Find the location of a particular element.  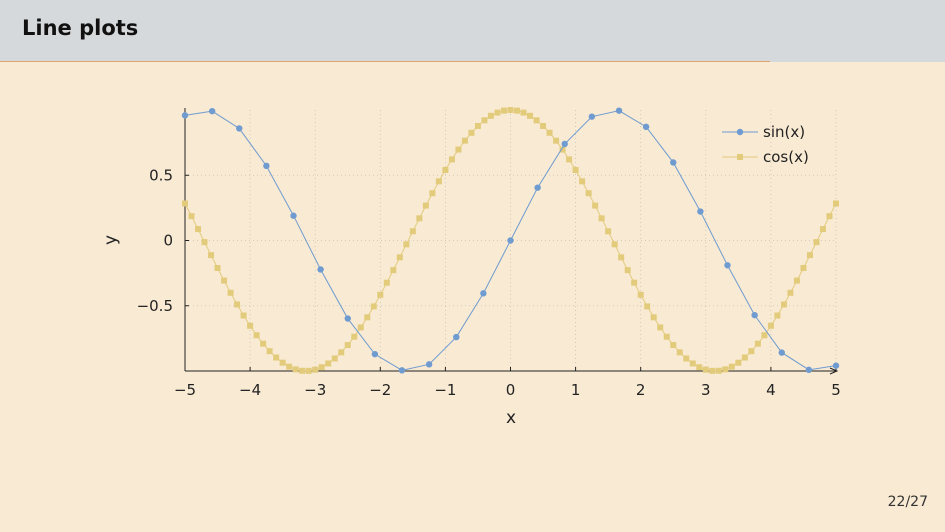

y-axis-label: y is located at coordinates (111, 240).